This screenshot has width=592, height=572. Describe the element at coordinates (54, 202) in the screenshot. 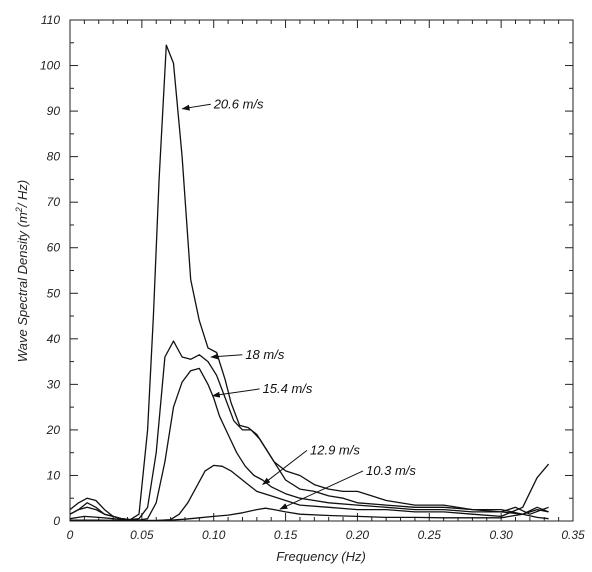

I see `y-tick-label: 70` at that location.